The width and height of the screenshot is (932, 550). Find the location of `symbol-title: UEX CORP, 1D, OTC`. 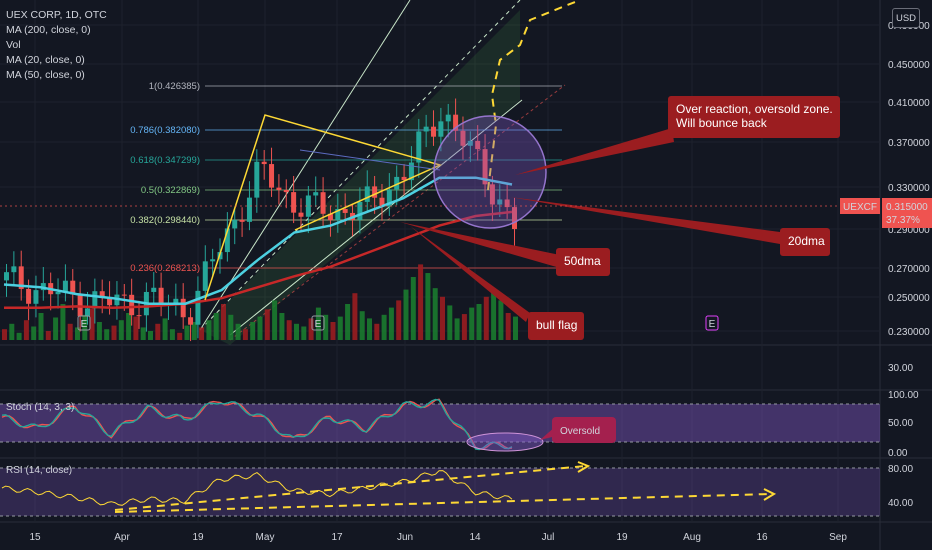

symbol-title: UEX CORP, 1D, OTC is located at coordinates (56, 15).